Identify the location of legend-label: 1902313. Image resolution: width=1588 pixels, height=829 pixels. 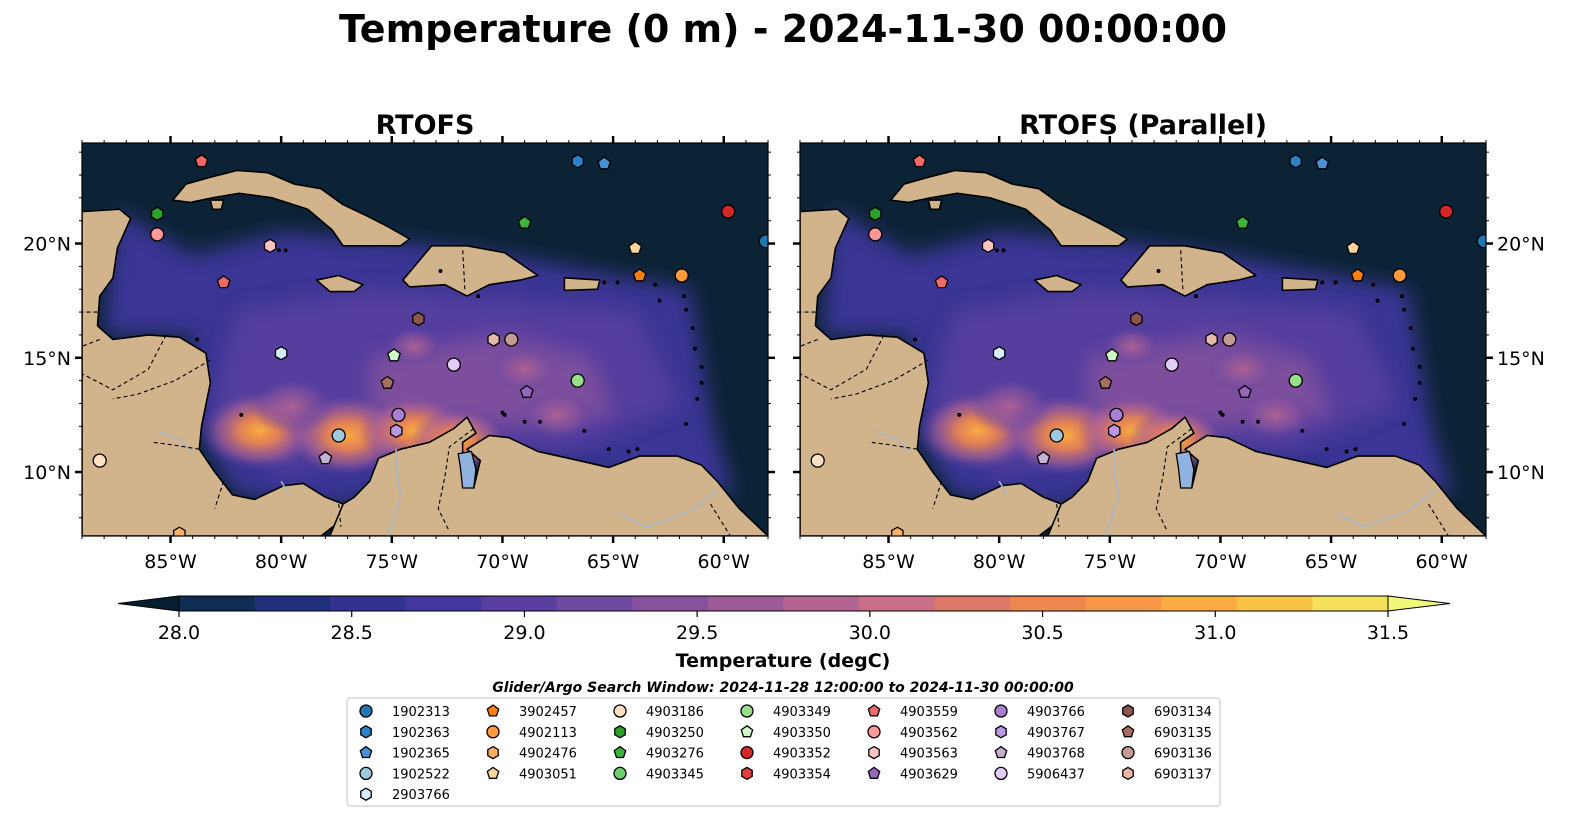
(421, 712).